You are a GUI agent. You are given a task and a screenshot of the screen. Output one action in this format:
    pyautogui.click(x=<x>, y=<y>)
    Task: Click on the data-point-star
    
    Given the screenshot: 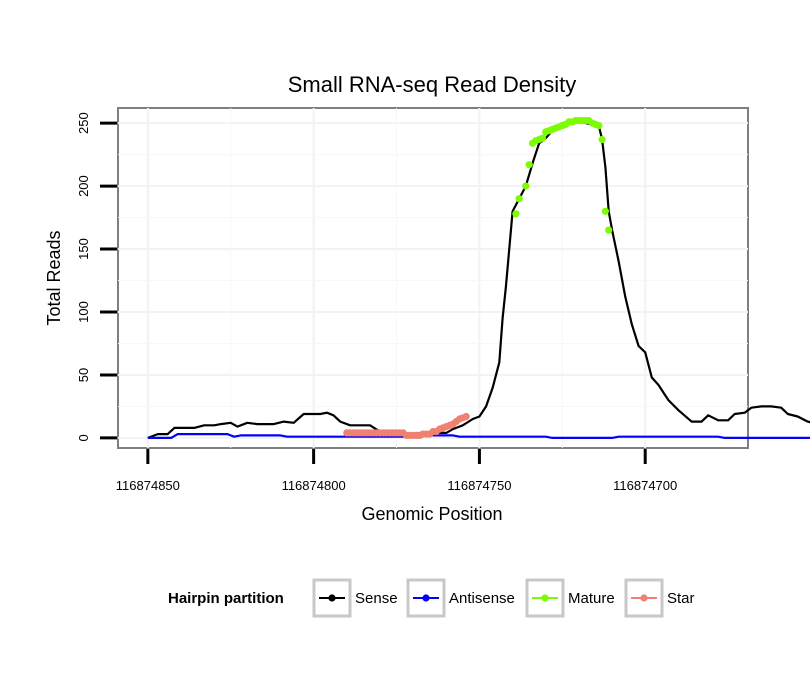 What is the action you would take?
    pyautogui.click(x=466, y=416)
    